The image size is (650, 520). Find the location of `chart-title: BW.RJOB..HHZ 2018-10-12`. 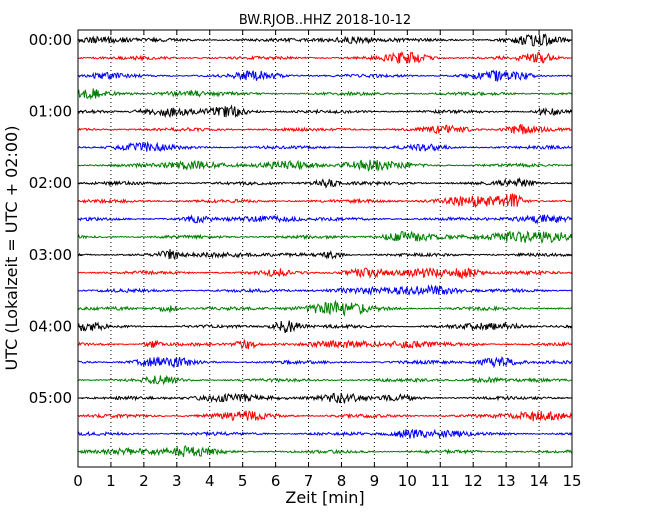

chart-title: BW.RJOB..HHZ 2018-10-12 is located at coordinates (325, 20).